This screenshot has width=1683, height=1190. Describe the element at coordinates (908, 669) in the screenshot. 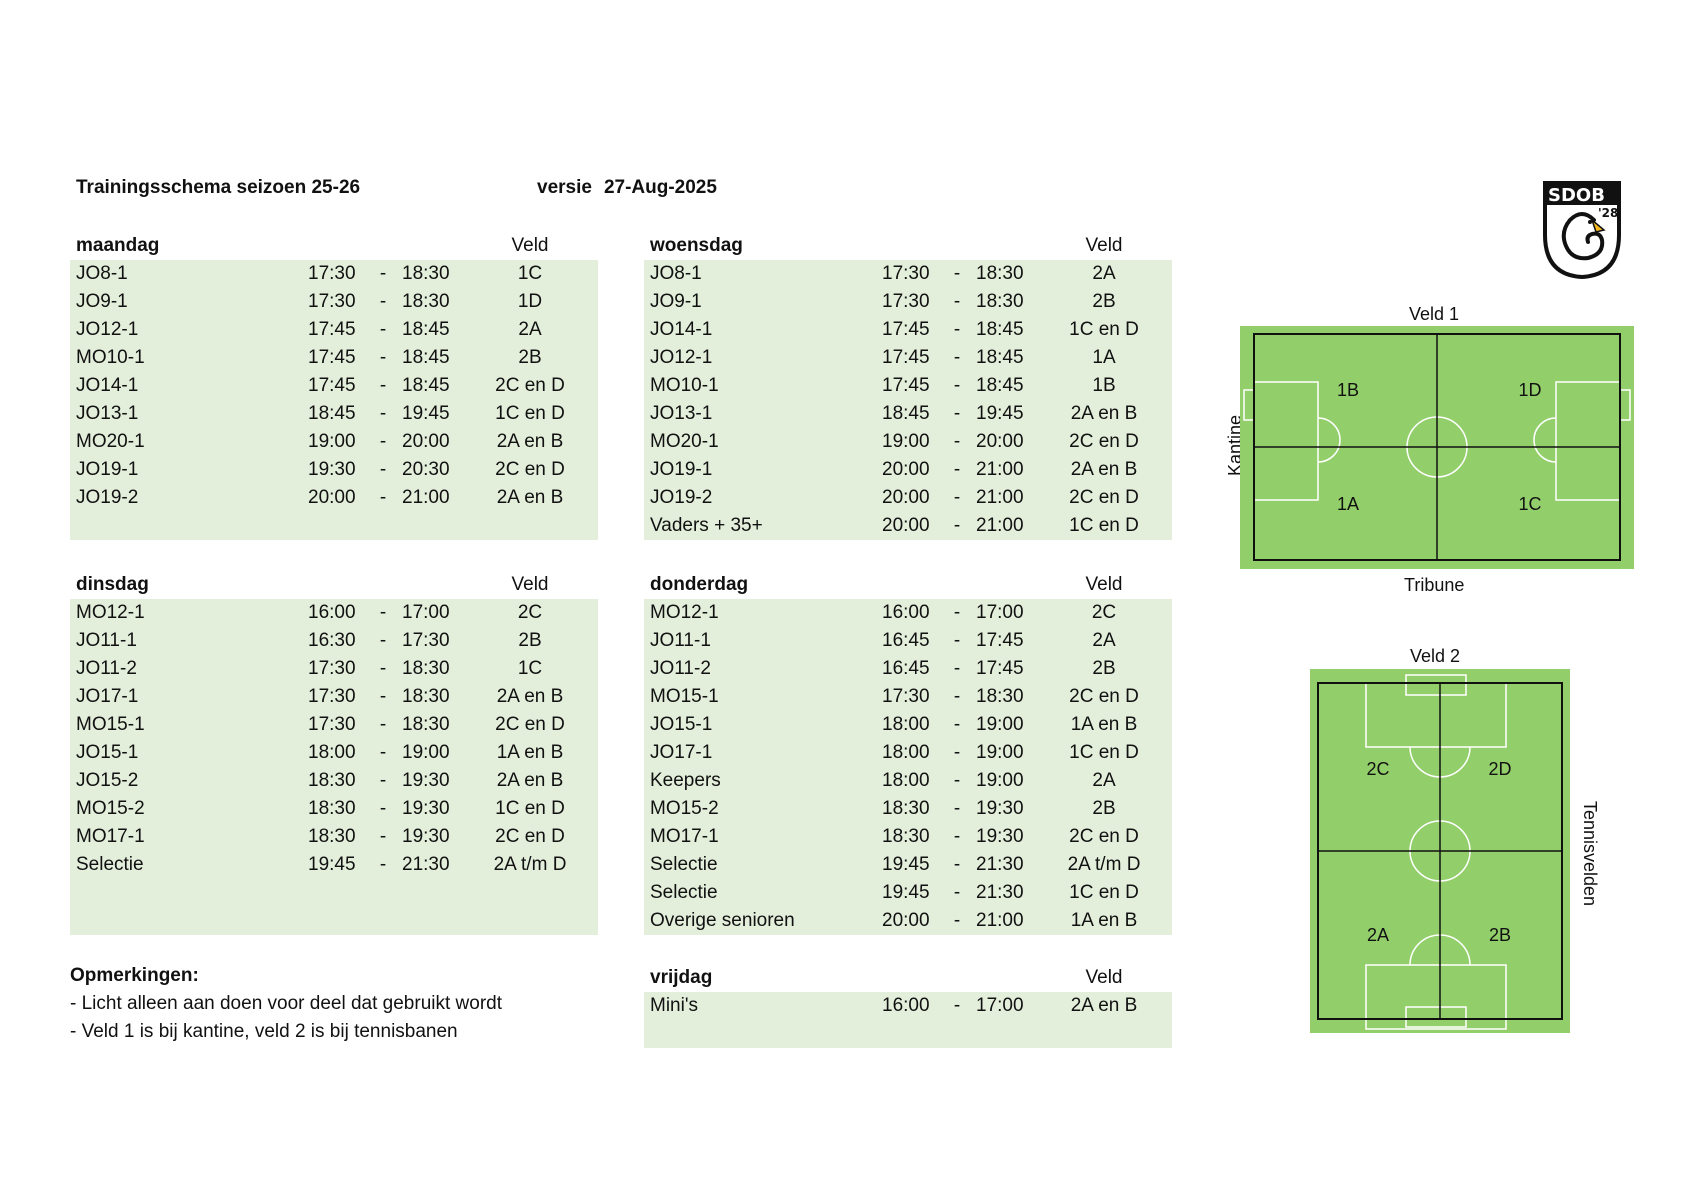

I see `table-row: JO11-2 16:45 -17:45 2B` at that location.